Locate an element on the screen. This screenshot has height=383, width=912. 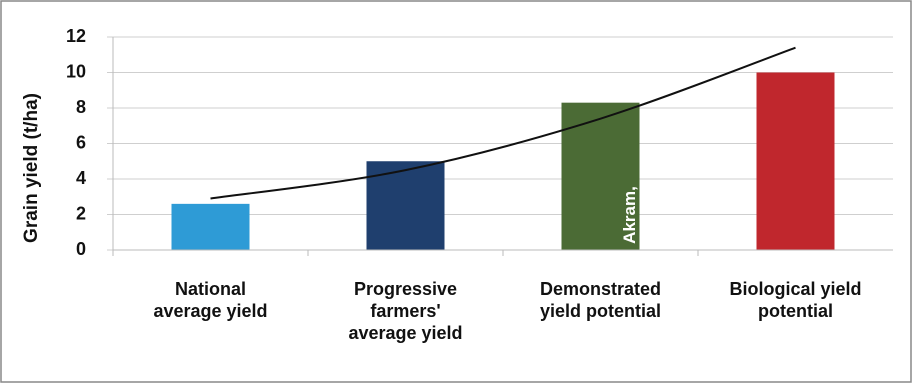
x-tick-label: Biological yield potential is located at coordinates (795, 300).